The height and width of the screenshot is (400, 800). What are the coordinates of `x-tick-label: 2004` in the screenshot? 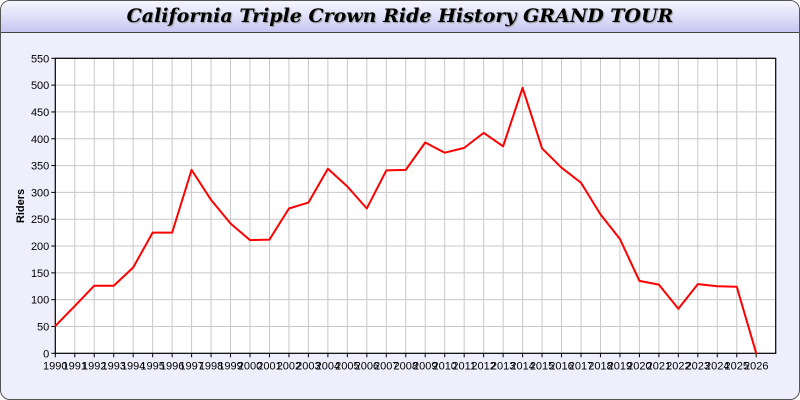 It's located at (328, 366).